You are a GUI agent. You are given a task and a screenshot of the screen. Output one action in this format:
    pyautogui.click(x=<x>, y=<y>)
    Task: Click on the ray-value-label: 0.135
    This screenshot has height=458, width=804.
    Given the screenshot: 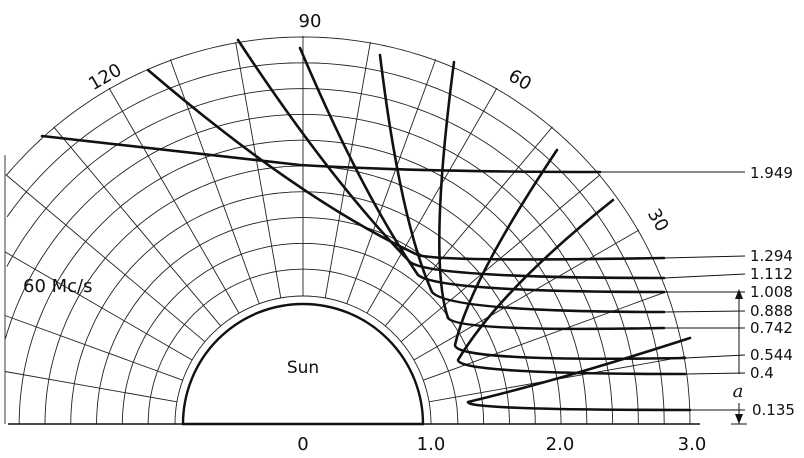 What is the action you would take?
    pyautogui.click(x=773, y=410)
    